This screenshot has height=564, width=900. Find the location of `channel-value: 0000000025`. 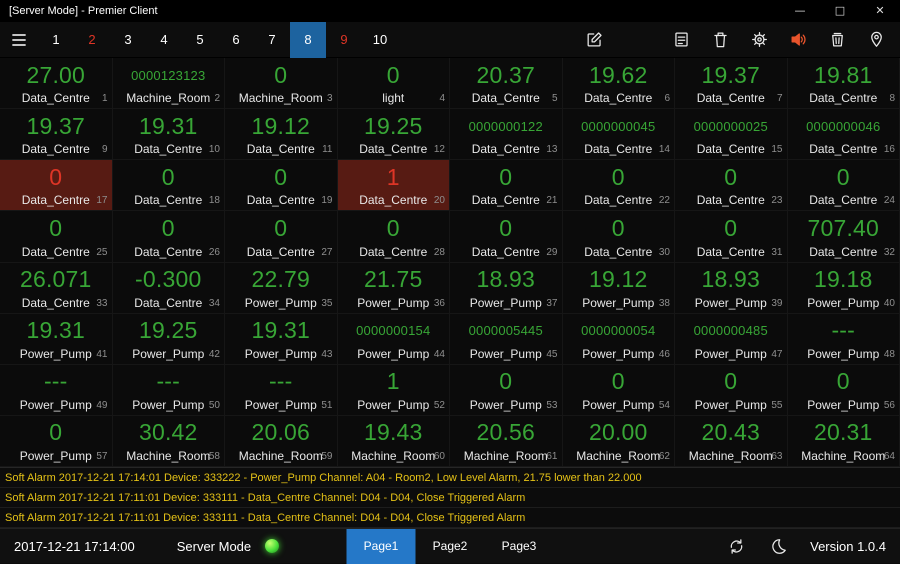

channel-value: 0000000025 is located at coordinates (731, 126).